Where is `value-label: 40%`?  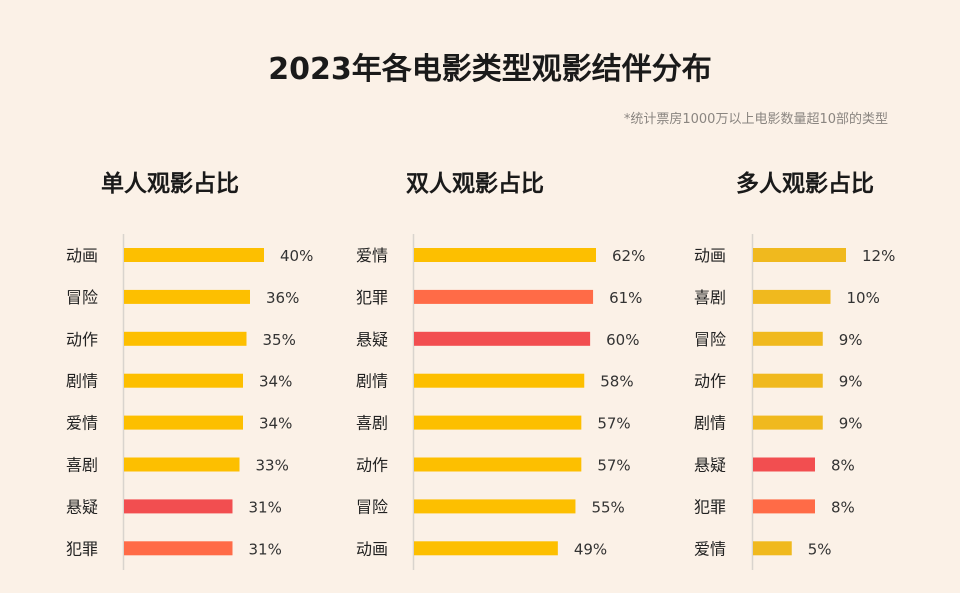
value-label: 40% is located at coordinates (296, 256).